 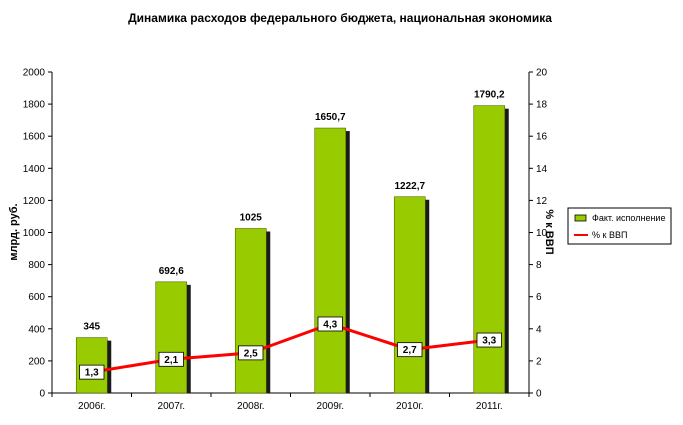 What do you see at coordinates (36, 361) in the screenshot?
I see `y-tick-label: 200` at bounding box center [36, 361].